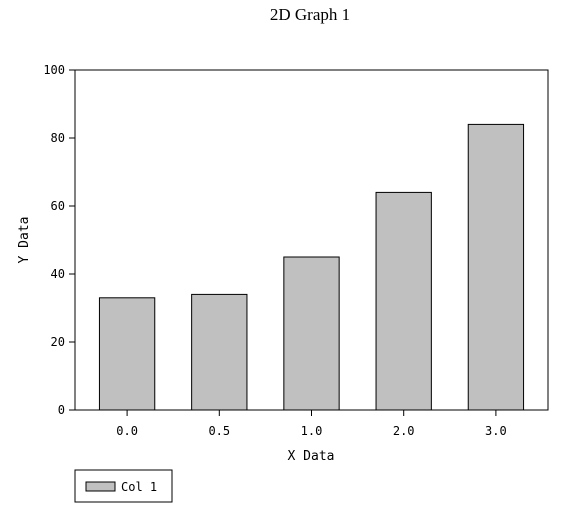 This screenshot has height=509, width=585. I want to click on legend: Col 1, so click(123, 486).